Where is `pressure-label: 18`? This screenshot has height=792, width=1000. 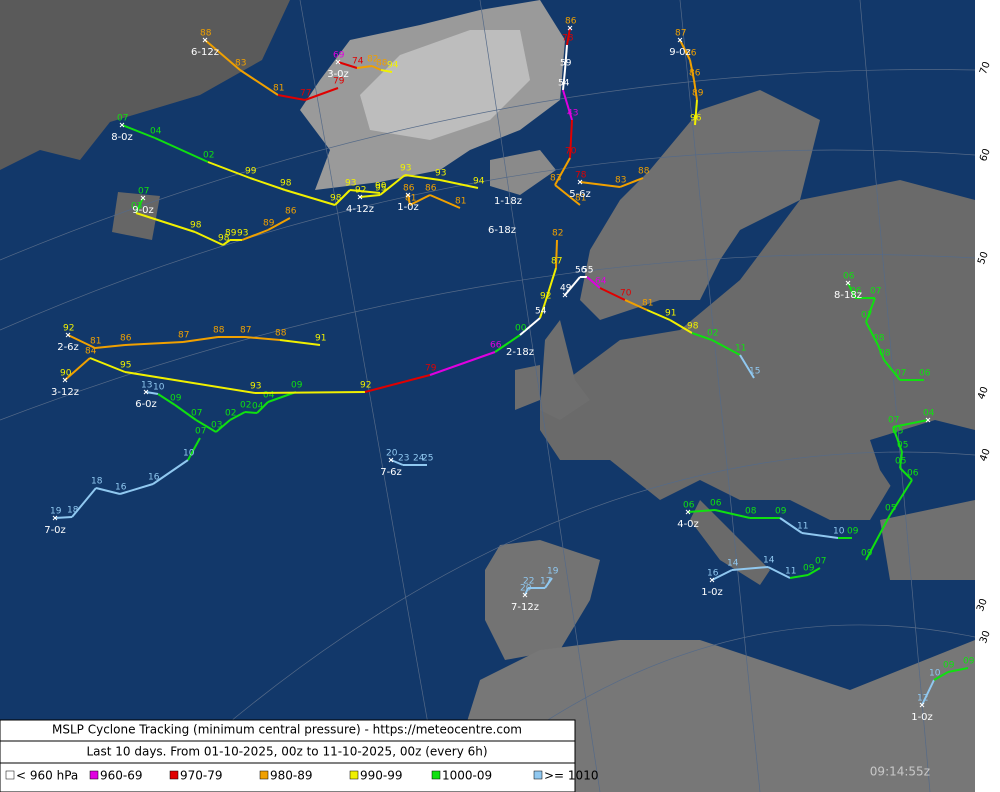 pressure-label: 18 is located at coordinates (73, 511).